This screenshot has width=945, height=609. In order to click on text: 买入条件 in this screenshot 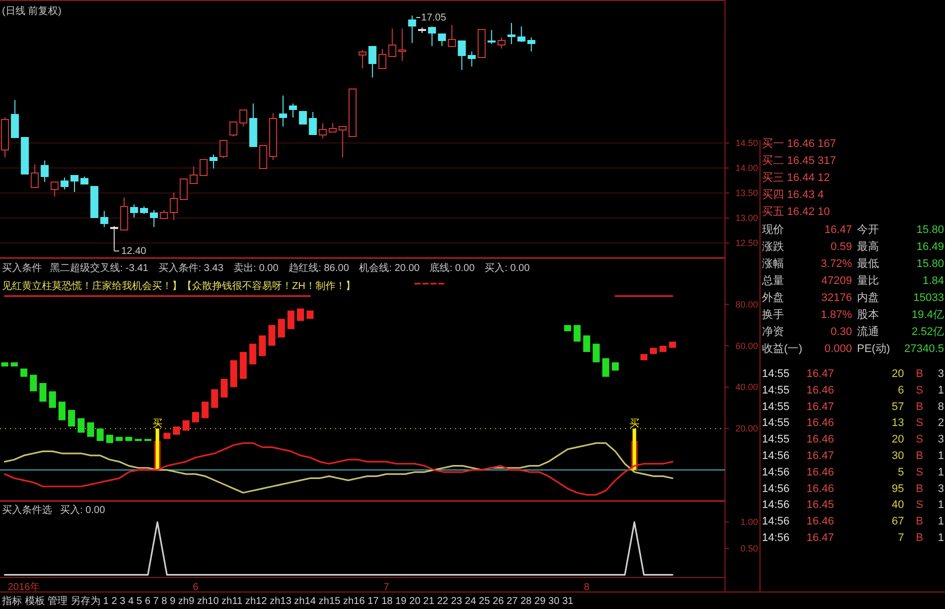, I will do `click(22, 268)`.